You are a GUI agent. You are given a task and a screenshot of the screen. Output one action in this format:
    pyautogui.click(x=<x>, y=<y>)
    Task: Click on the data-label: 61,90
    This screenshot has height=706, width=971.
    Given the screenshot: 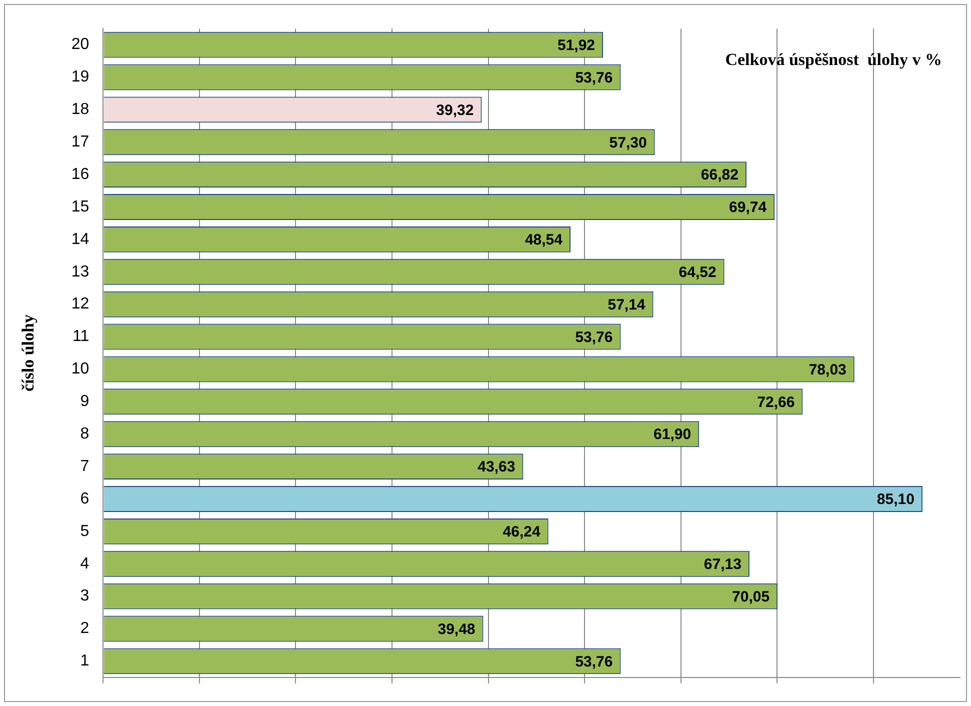 What is the action you would take?
    pyautogui.click(x=673, y=435)
    